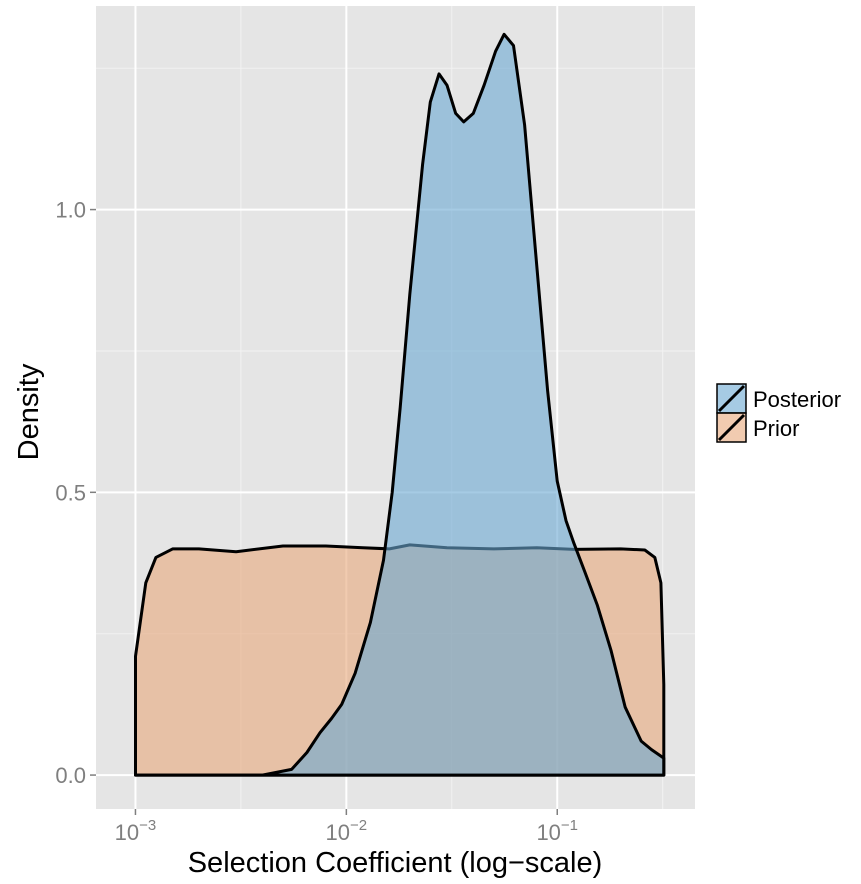 This screenshot has height=884, width=861. I want to click on y-tick-label: 0.5, so click(70, 492).